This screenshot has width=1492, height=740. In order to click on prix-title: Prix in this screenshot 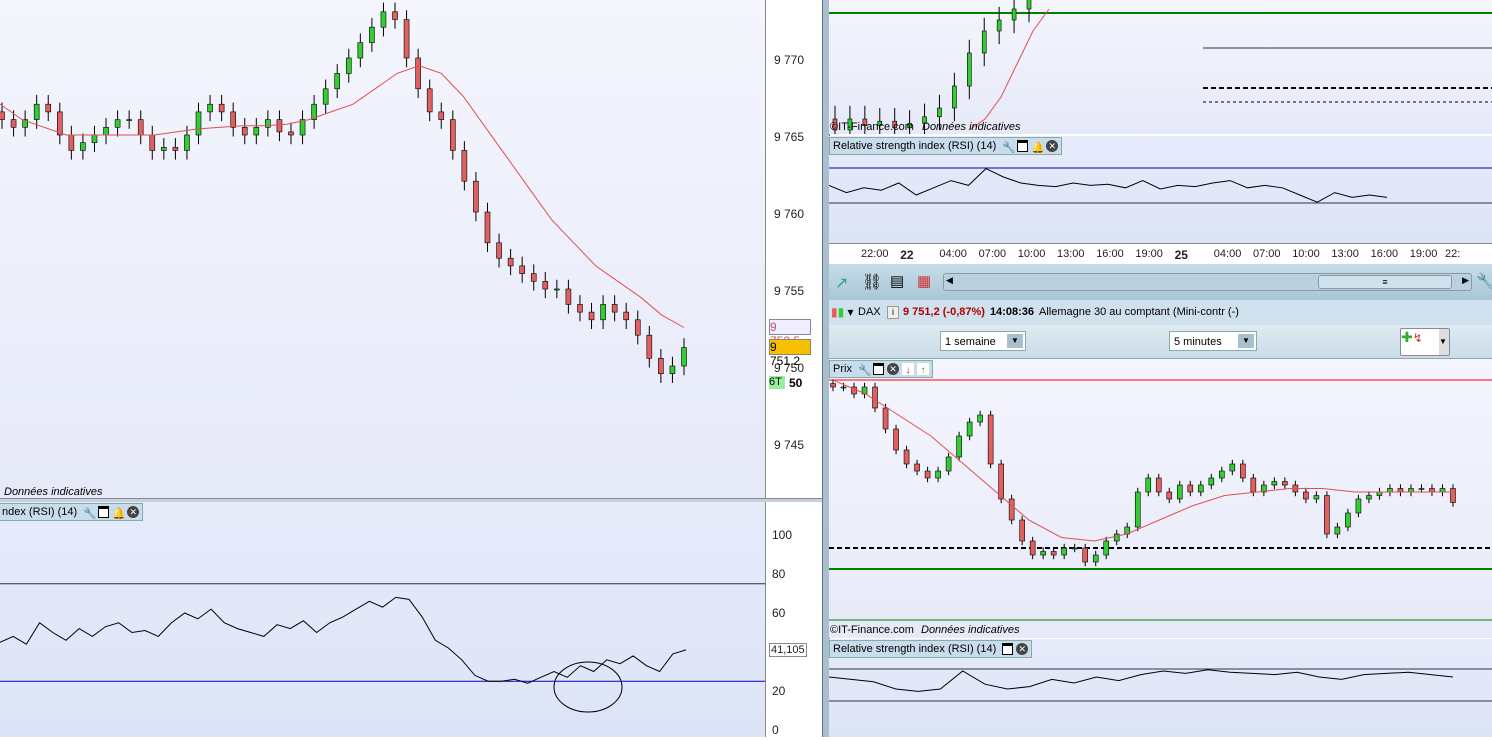, I will do `click(842, 369)`.